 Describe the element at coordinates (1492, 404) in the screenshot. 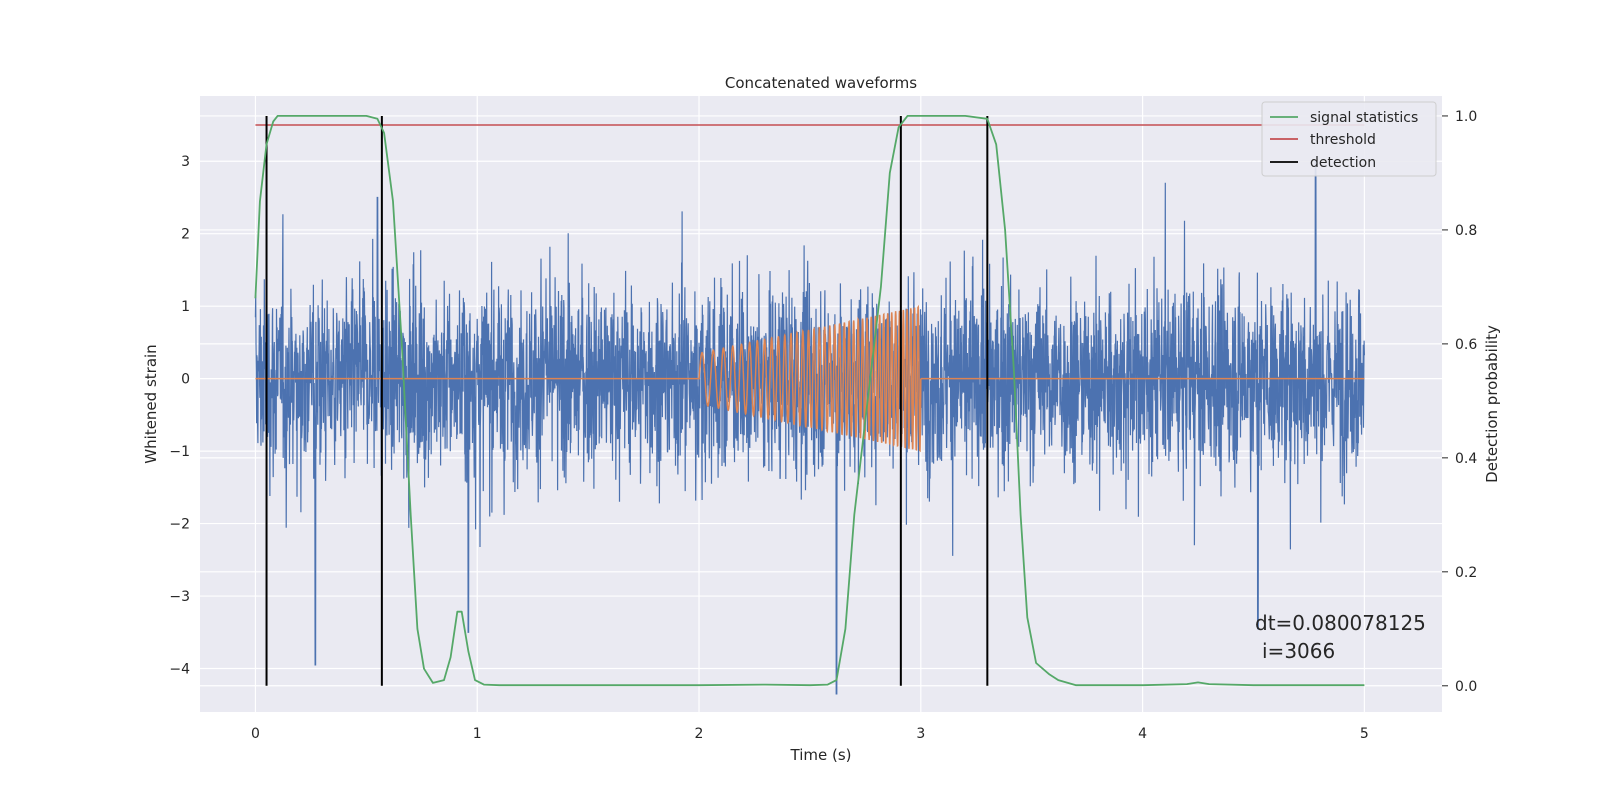

I see `y2-axis-label: Detection probability` at that location.